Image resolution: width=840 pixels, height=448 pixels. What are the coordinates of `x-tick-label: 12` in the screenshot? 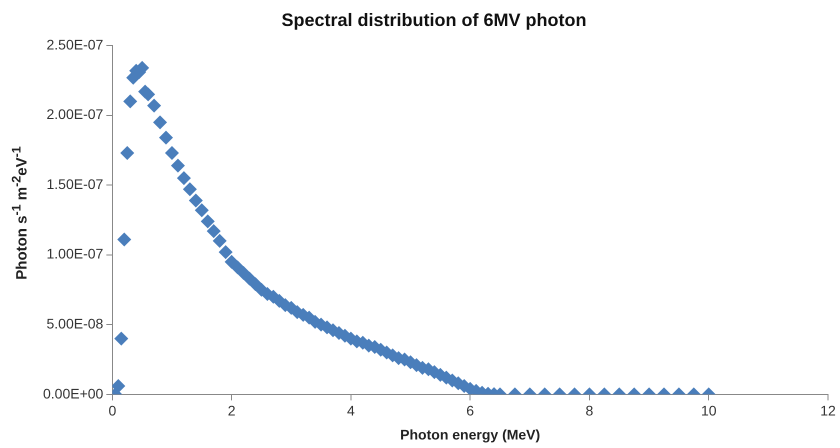 It's located at (828, 410).